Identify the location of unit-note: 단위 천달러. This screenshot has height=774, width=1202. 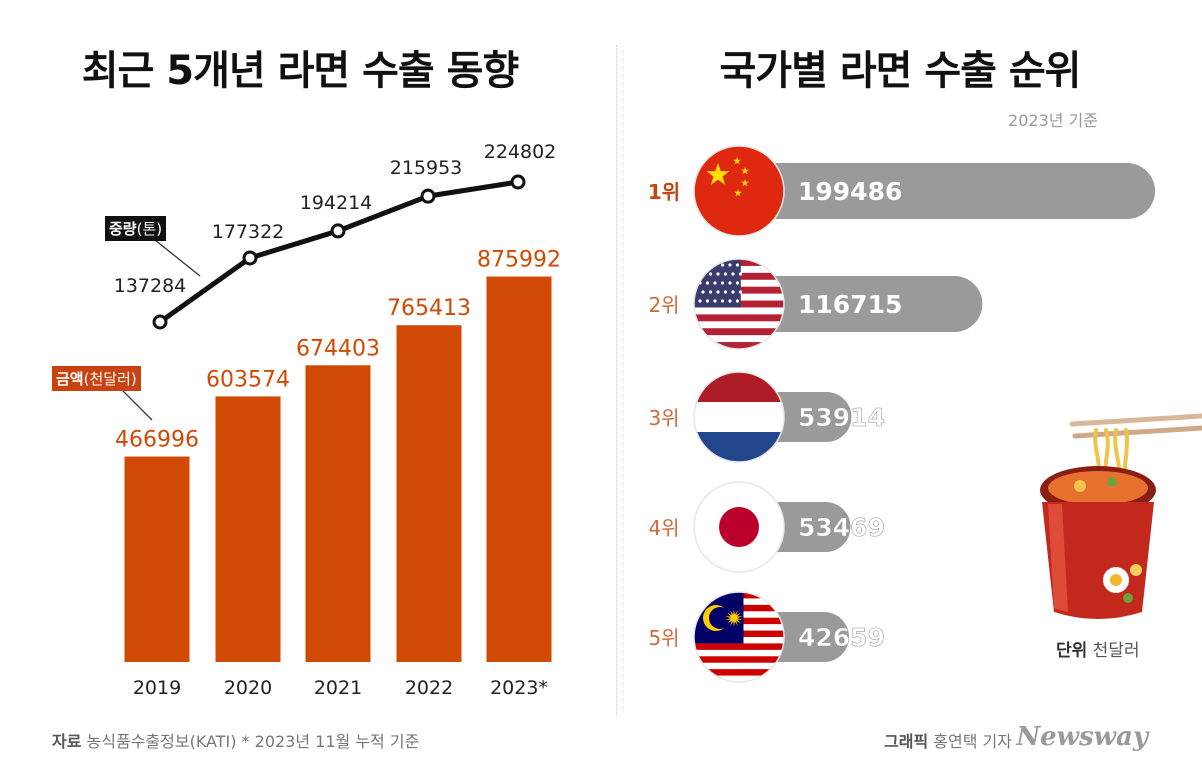
(1098, 651).